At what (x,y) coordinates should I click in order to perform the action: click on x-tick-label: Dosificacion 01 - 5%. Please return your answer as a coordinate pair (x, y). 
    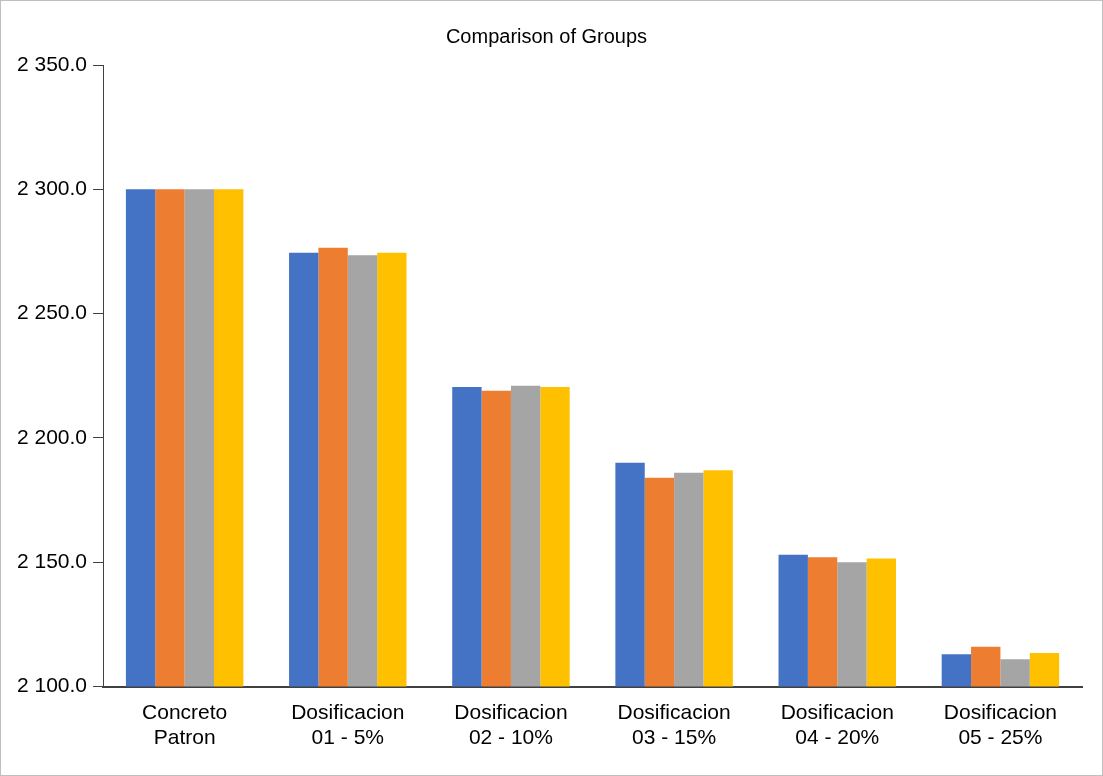
    Looking at the image, I should click on (348, 724).